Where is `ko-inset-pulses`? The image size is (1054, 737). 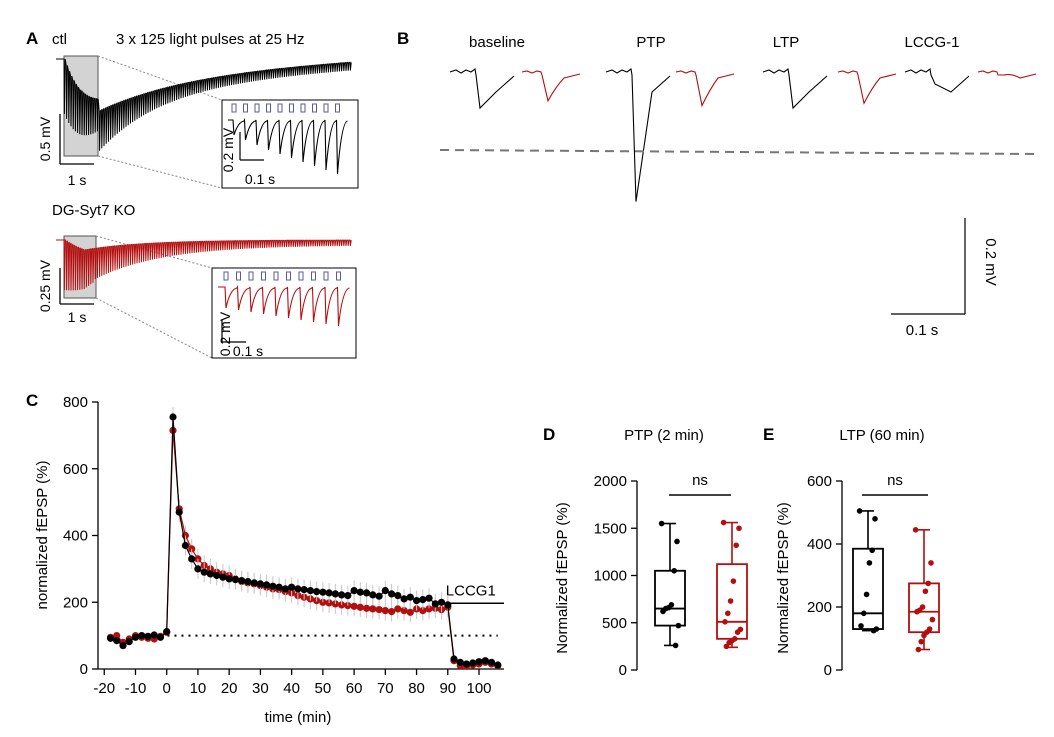
ko-inset-pulses is located at coordinates (282, 276).